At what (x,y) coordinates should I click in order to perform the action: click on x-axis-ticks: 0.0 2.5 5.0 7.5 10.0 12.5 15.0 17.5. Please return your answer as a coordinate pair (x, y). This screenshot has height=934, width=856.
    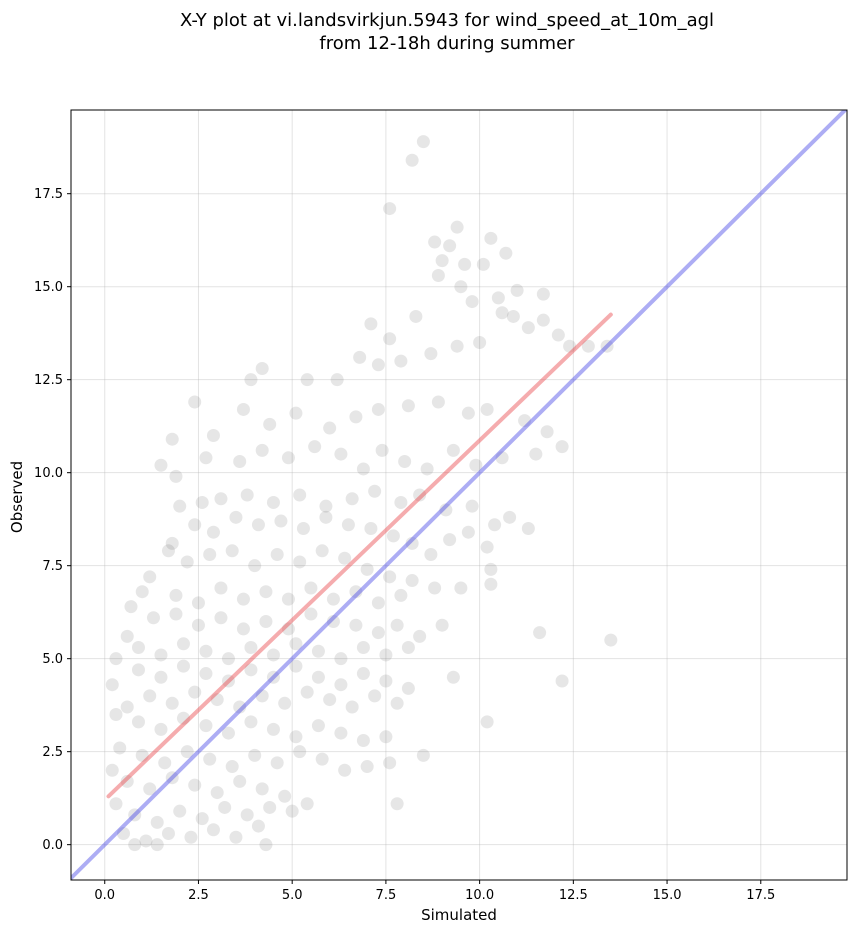
    Looking at the image, I should click on (434, 891).